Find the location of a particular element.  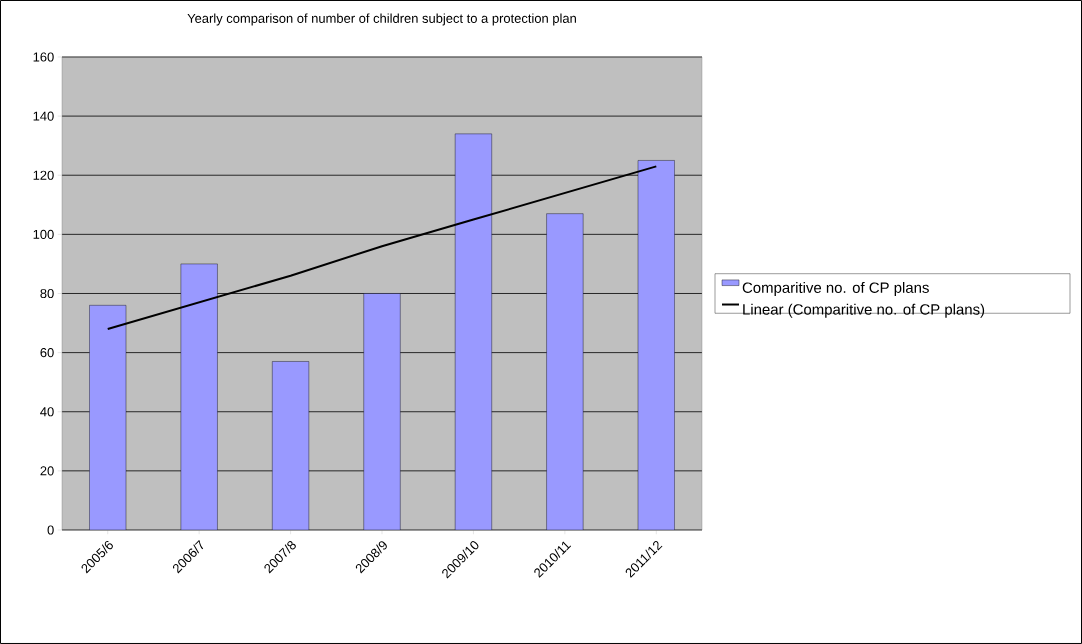

y-tick-label: 60 is located at coordinates (47, 353).